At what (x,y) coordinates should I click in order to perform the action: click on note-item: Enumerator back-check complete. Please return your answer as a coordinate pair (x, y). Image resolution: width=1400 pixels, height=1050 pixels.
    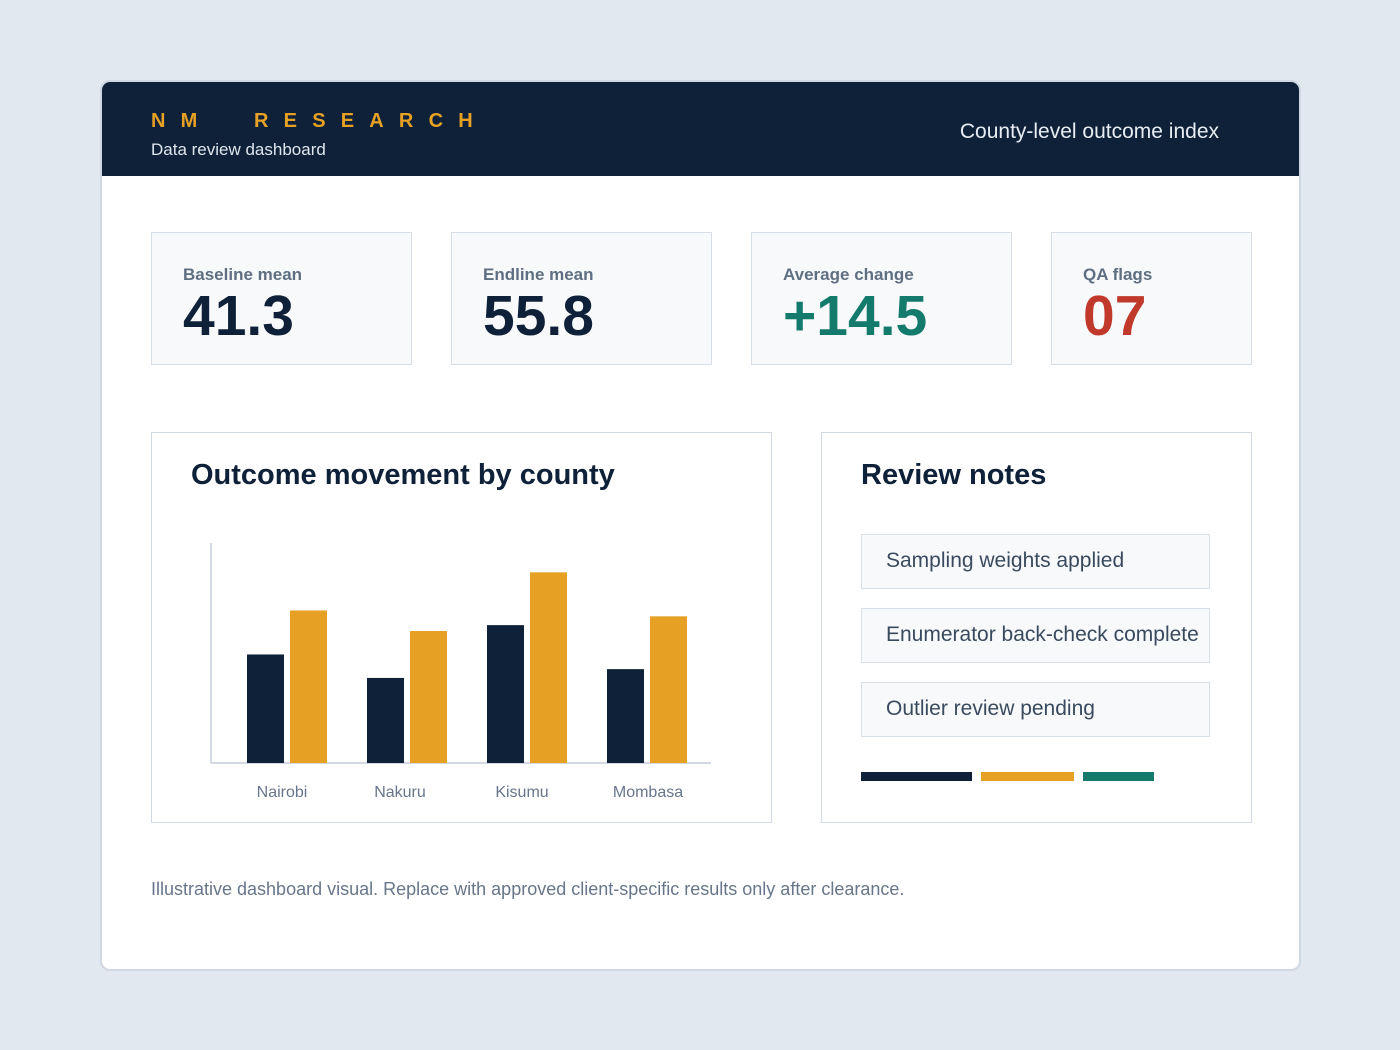
    Looking at the image, I should click on (1035, 635).